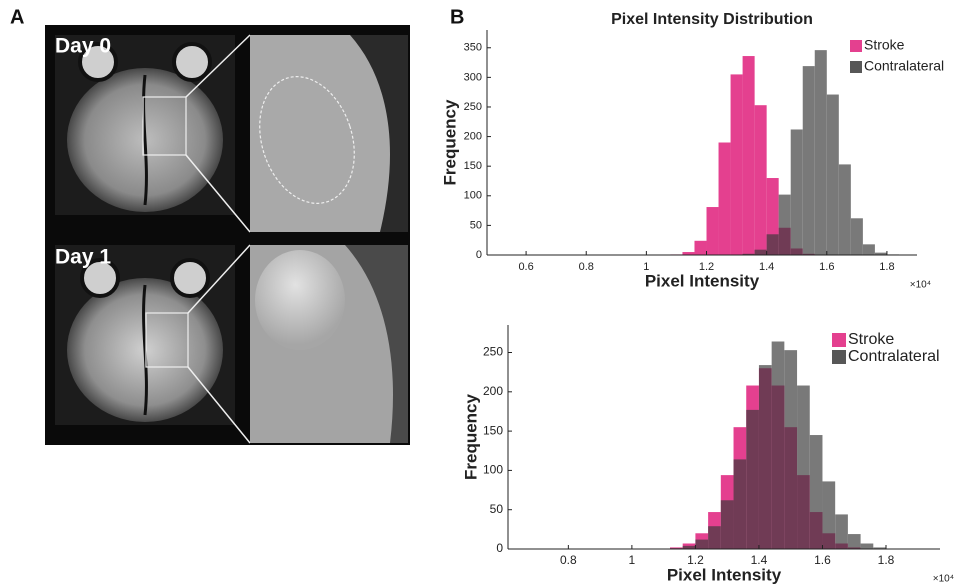 Image resolution: width=964 pixels, height=588 pixels. What do you see at coordinates (457, 17) in the screenshot?
I see `panel-label: B` at bounding box center [457, 17].